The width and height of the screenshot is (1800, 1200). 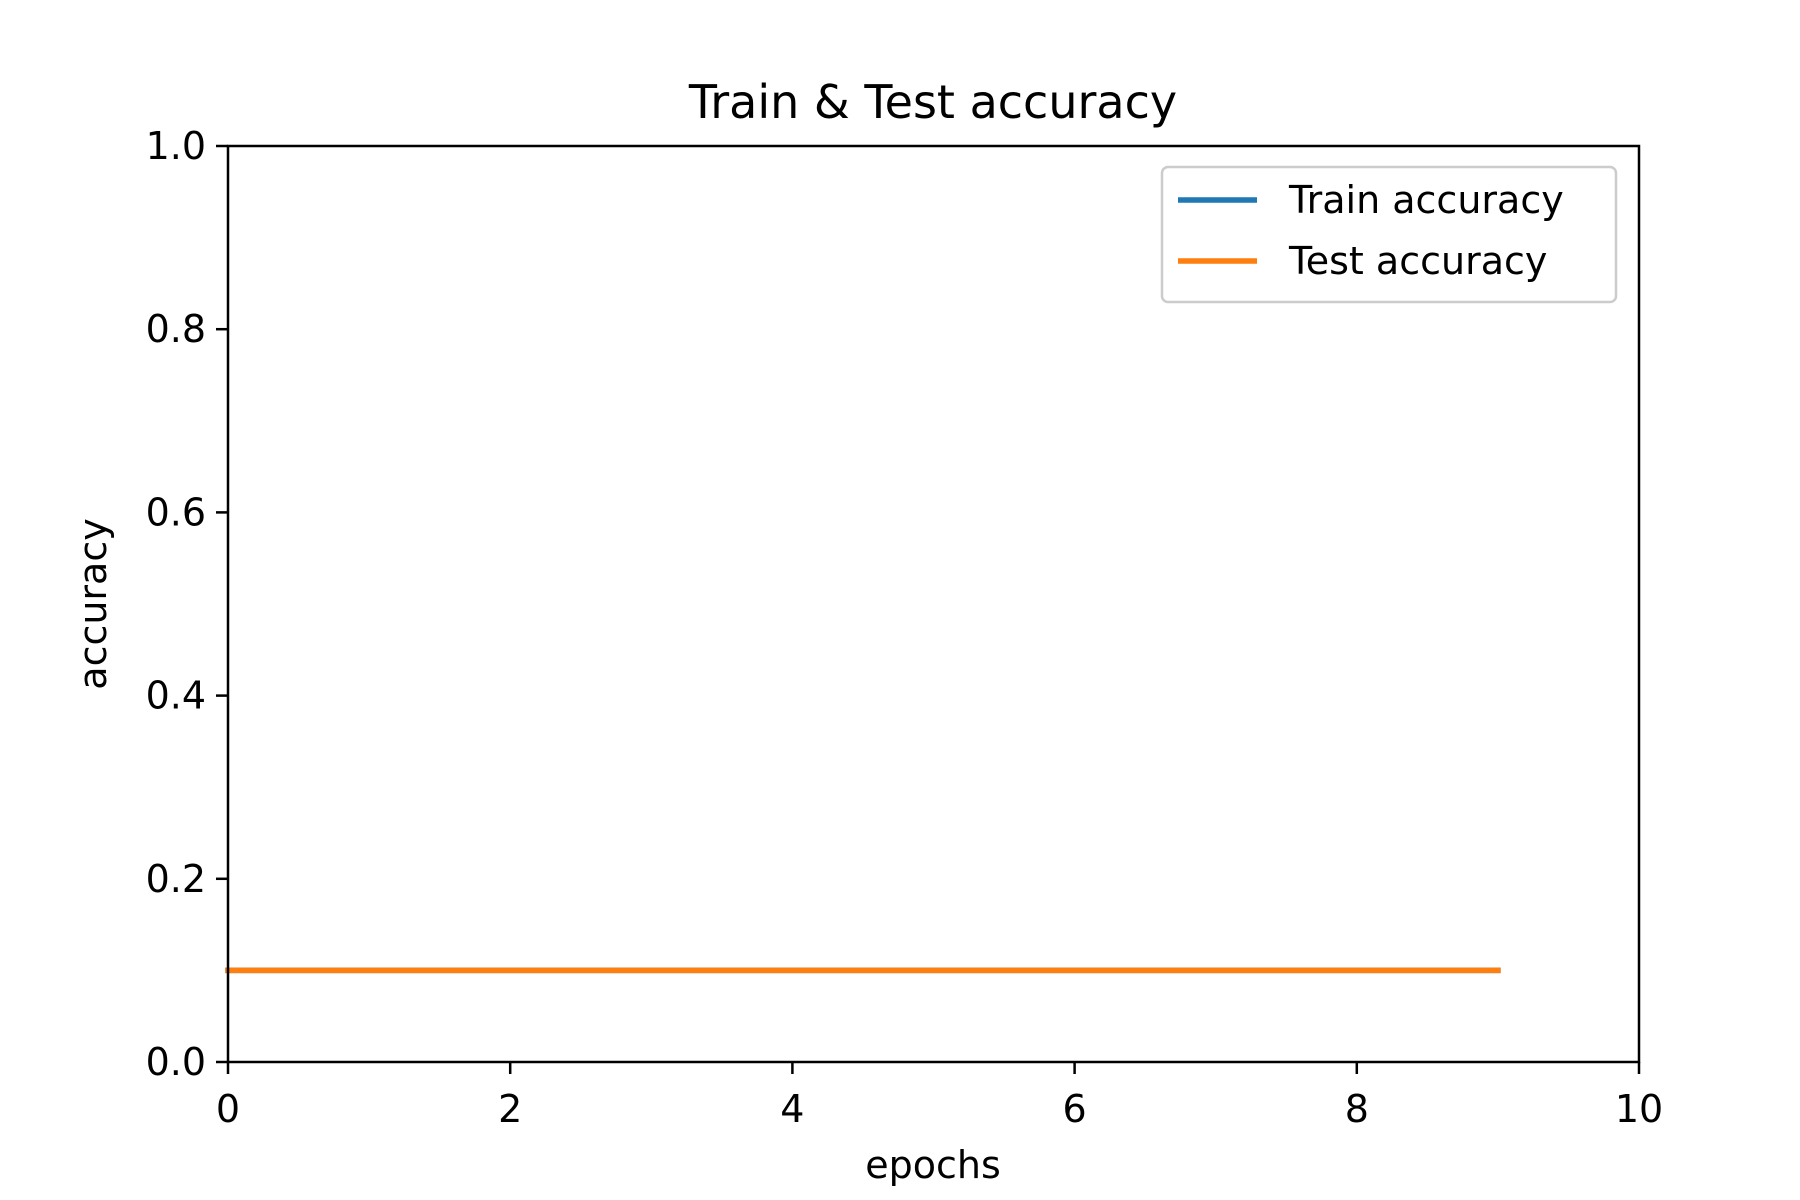 What do you see at coordinates (933, 1165) in the screenshot?
I see `x-axis-label: epochs` at bounding box center [933, 1165].